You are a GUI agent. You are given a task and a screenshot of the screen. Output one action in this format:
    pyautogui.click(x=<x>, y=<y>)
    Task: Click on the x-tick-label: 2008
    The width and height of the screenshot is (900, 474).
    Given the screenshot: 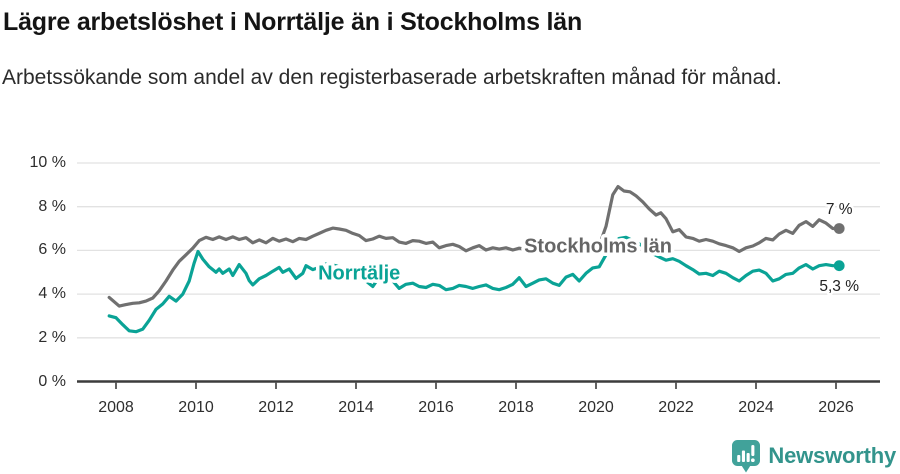 What is the action you would take?
    pyautogui.click(x=116, y=407)
    